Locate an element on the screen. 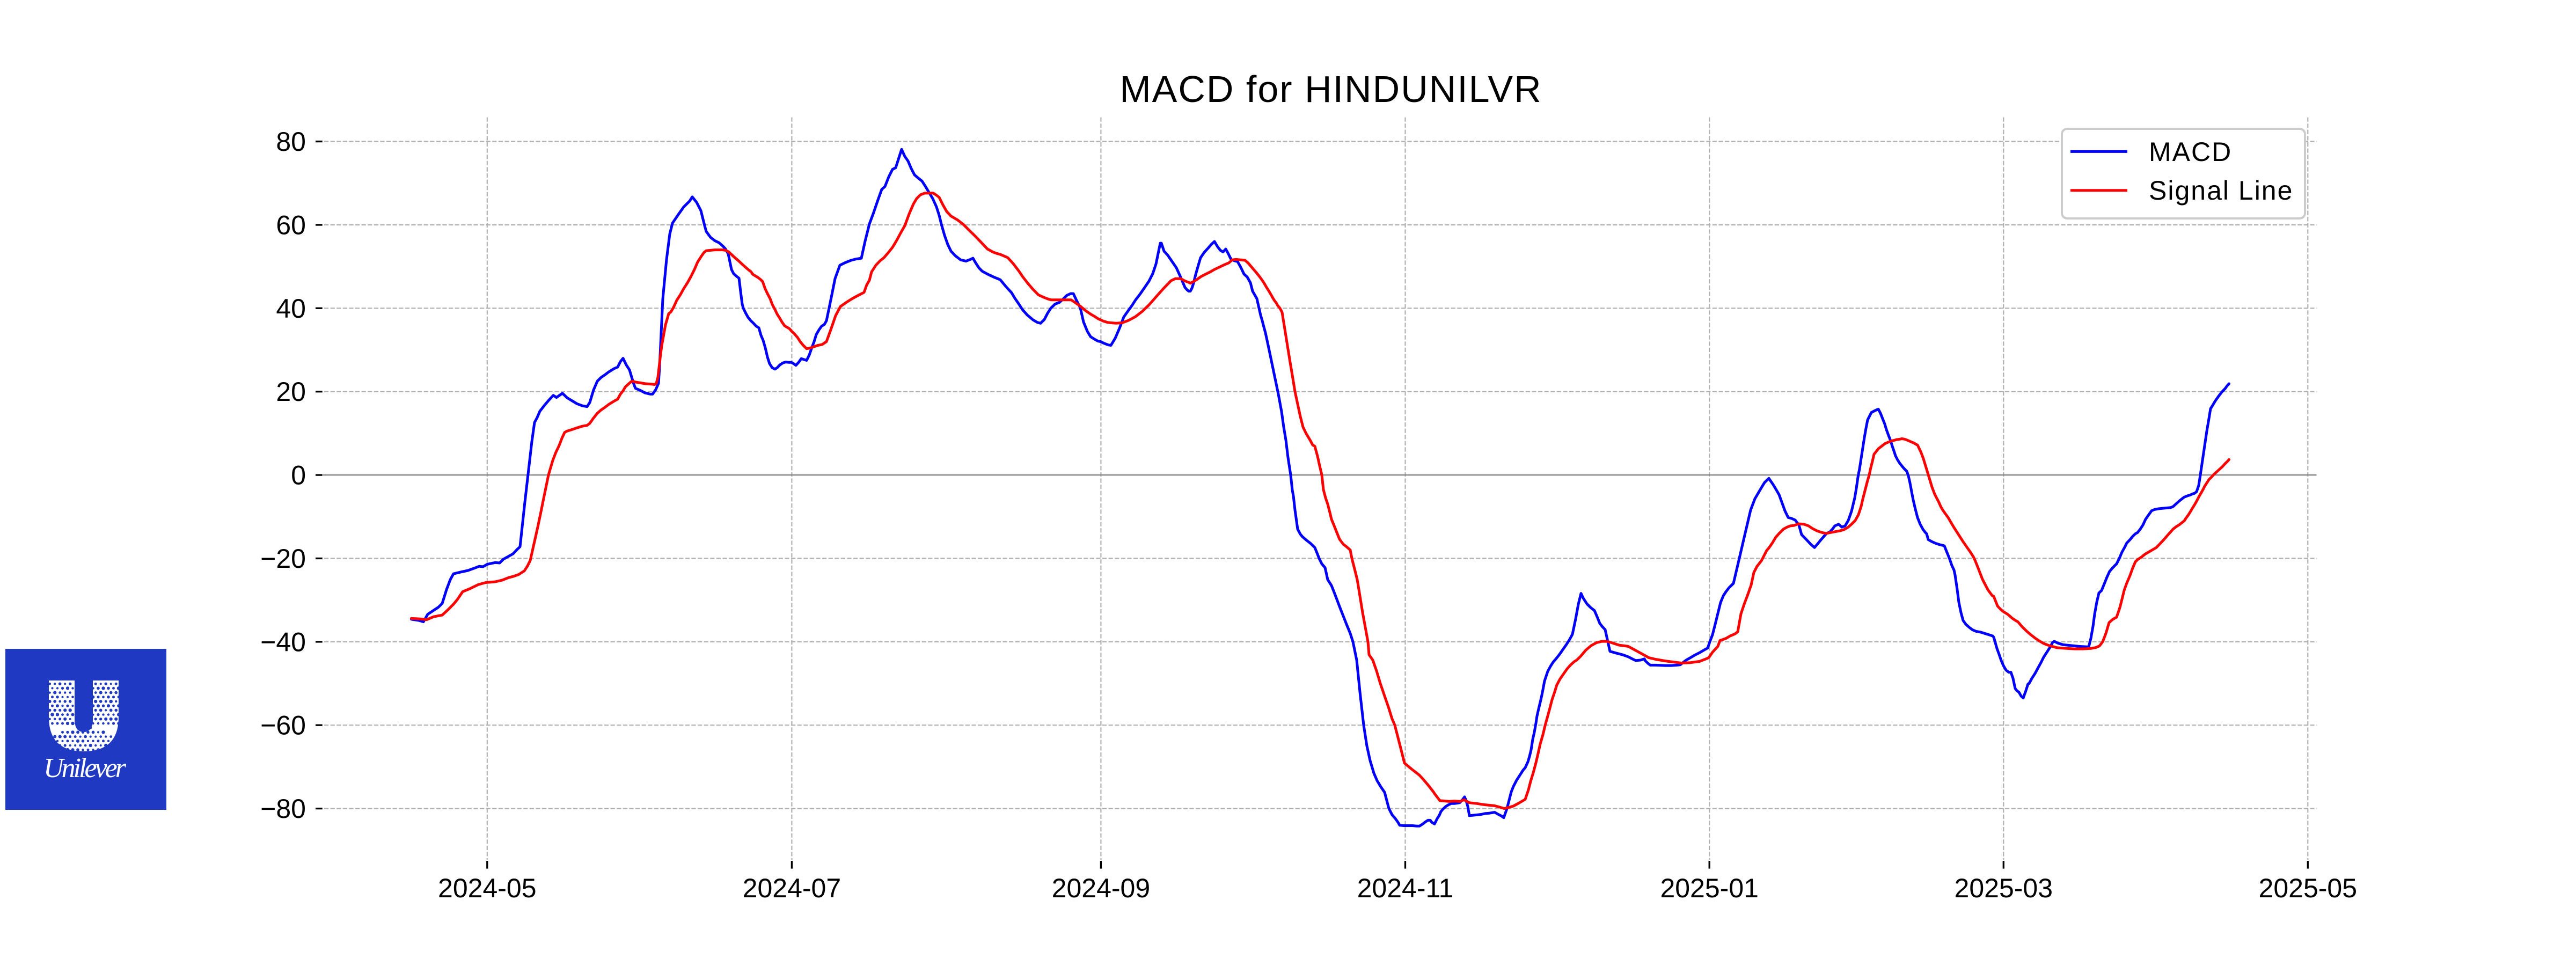  svg-text: MACD for HINDUNILVR is located at coordinates (1330, 89).